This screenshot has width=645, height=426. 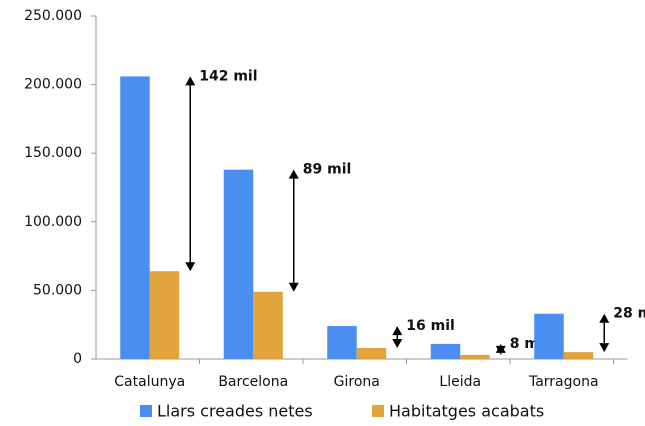 What do you see at coordinates (466, 411) in the screenshot?
I see `legend-label: Habitatges acabats` at bounding box center [466, 411].